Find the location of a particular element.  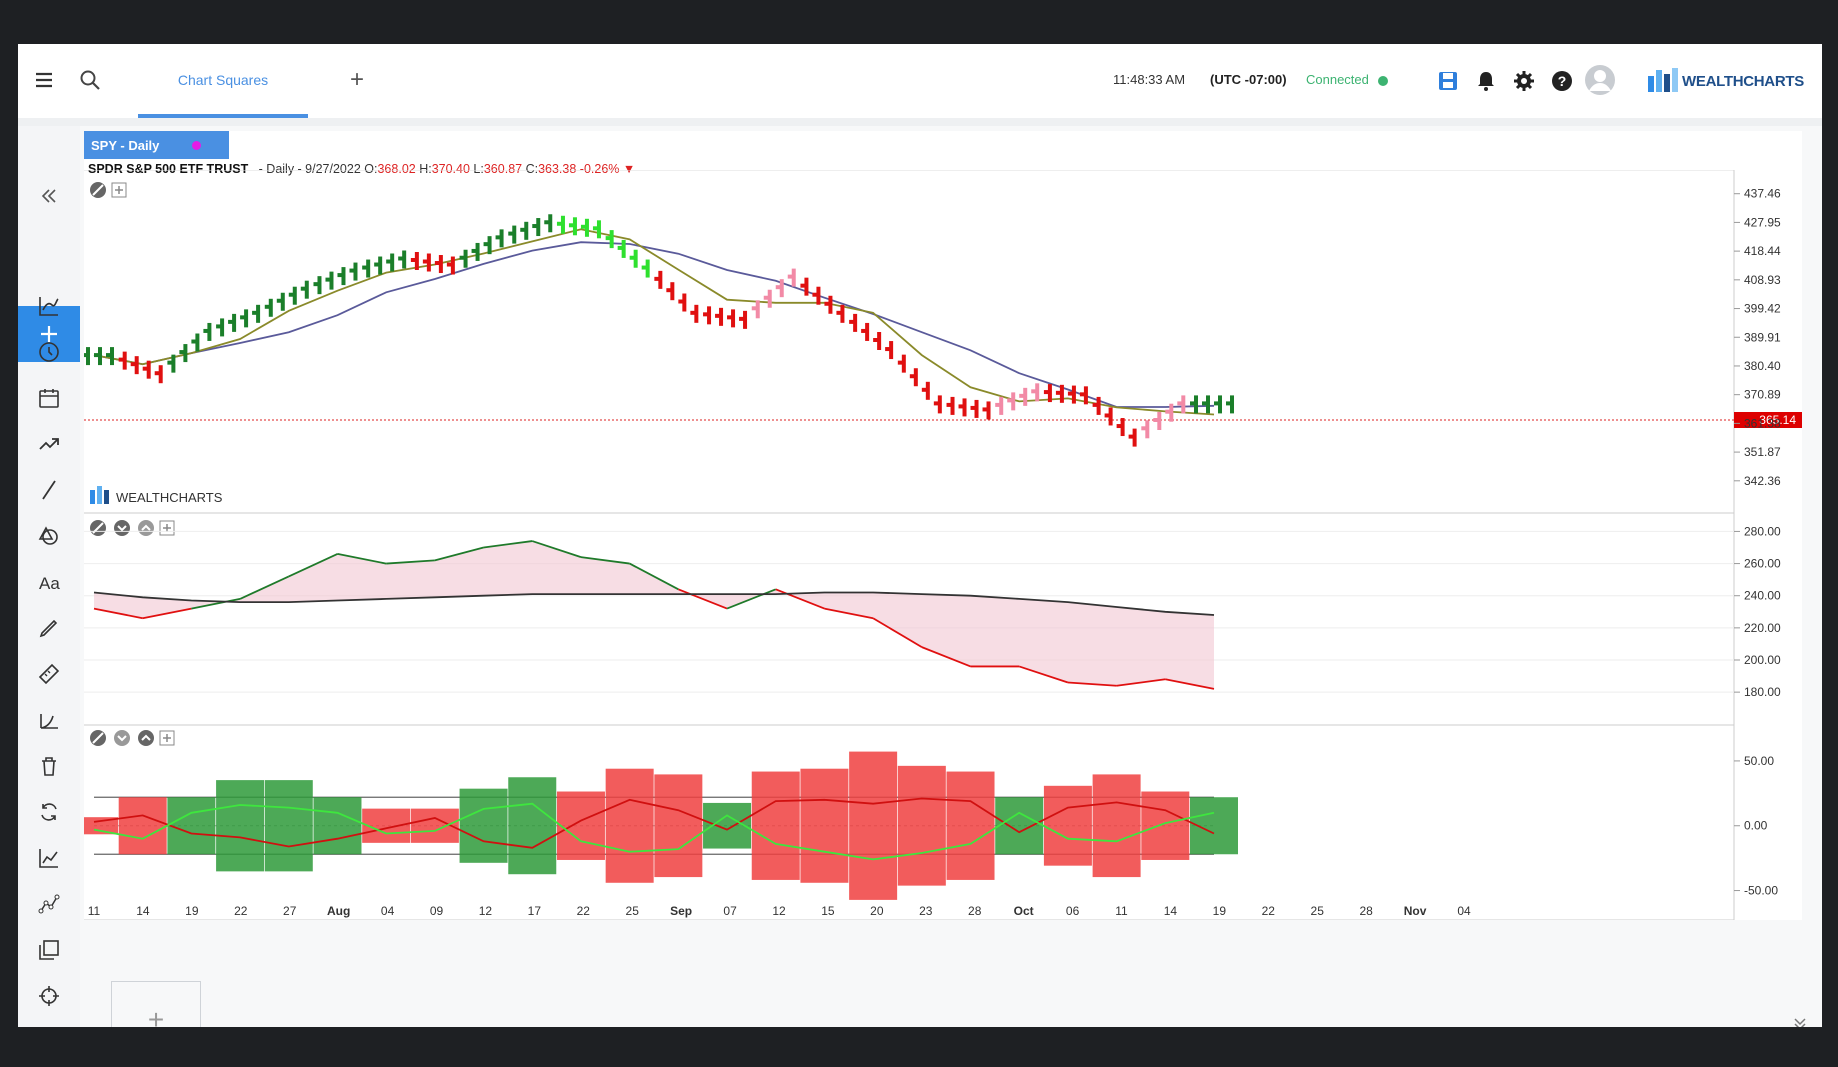

ma-slow-line is located at coordinates (654, 324).